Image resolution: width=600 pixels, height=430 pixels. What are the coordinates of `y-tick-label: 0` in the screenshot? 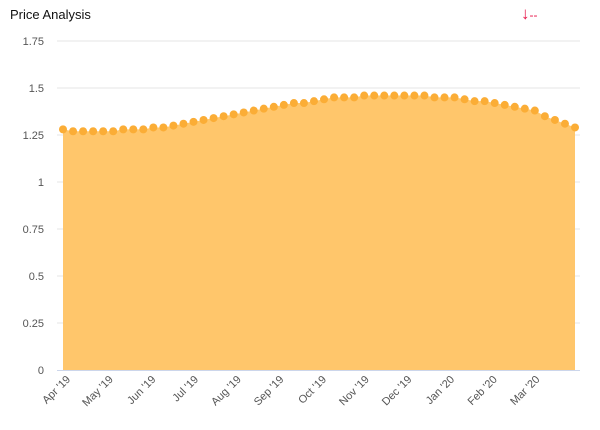 It's located at (41, 371).